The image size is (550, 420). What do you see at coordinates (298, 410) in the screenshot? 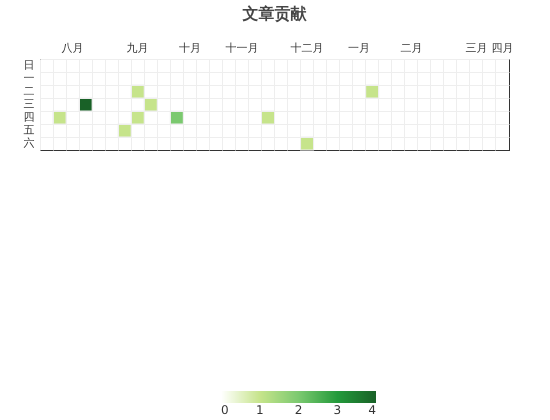
I see `color-bar-label: 2` at bounding box center [298, 410].